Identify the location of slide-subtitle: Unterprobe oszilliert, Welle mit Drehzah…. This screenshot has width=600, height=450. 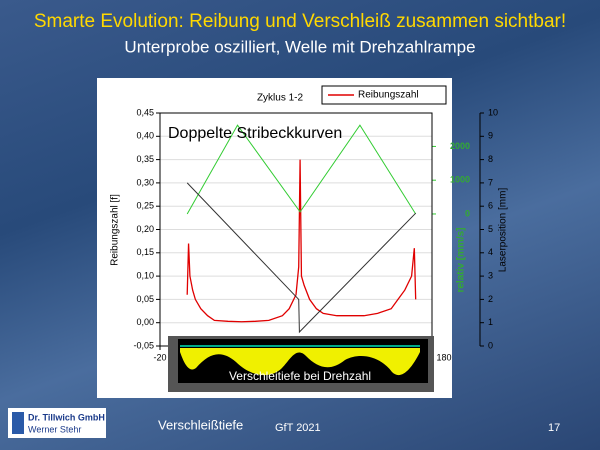
(299, 46).